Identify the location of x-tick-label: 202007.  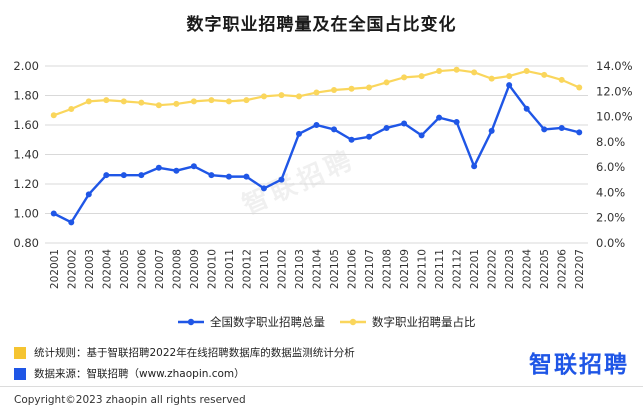
(160, 269).